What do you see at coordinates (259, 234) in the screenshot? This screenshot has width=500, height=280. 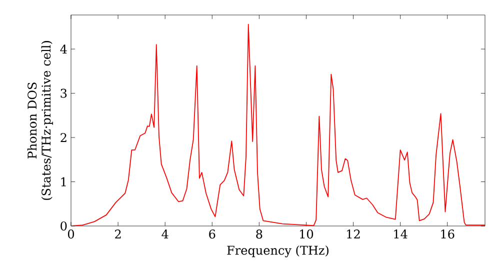 I see `x-tick-label: 8` at bounding box center [259, 234].